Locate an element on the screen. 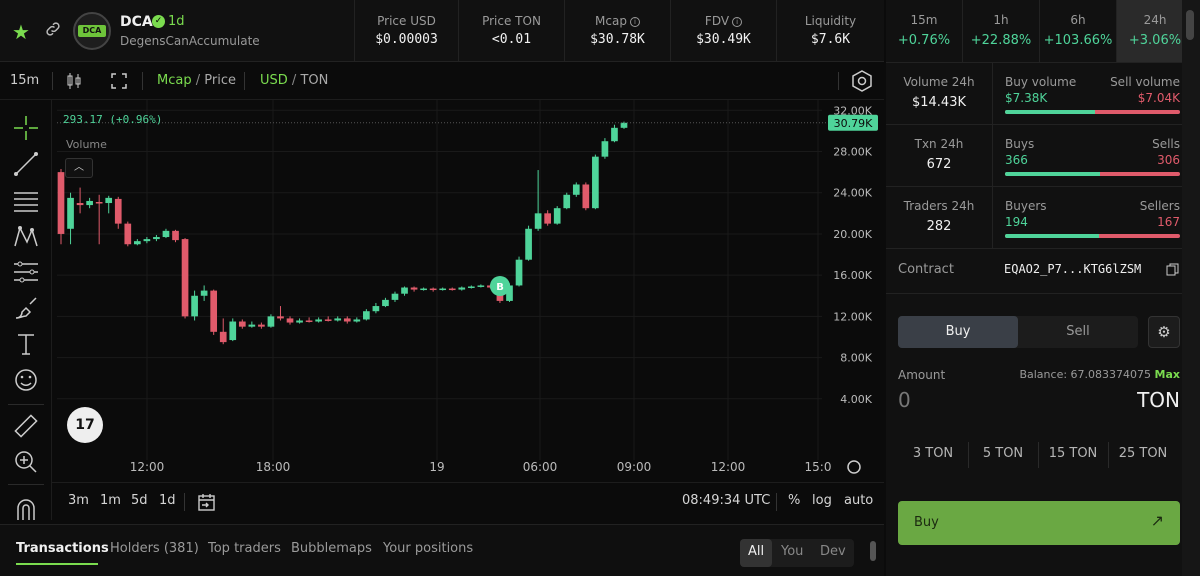 This screenshot has width=1200, height=576. buy-submit-button: Buy ↗ is located at coordinates (1039, 523).